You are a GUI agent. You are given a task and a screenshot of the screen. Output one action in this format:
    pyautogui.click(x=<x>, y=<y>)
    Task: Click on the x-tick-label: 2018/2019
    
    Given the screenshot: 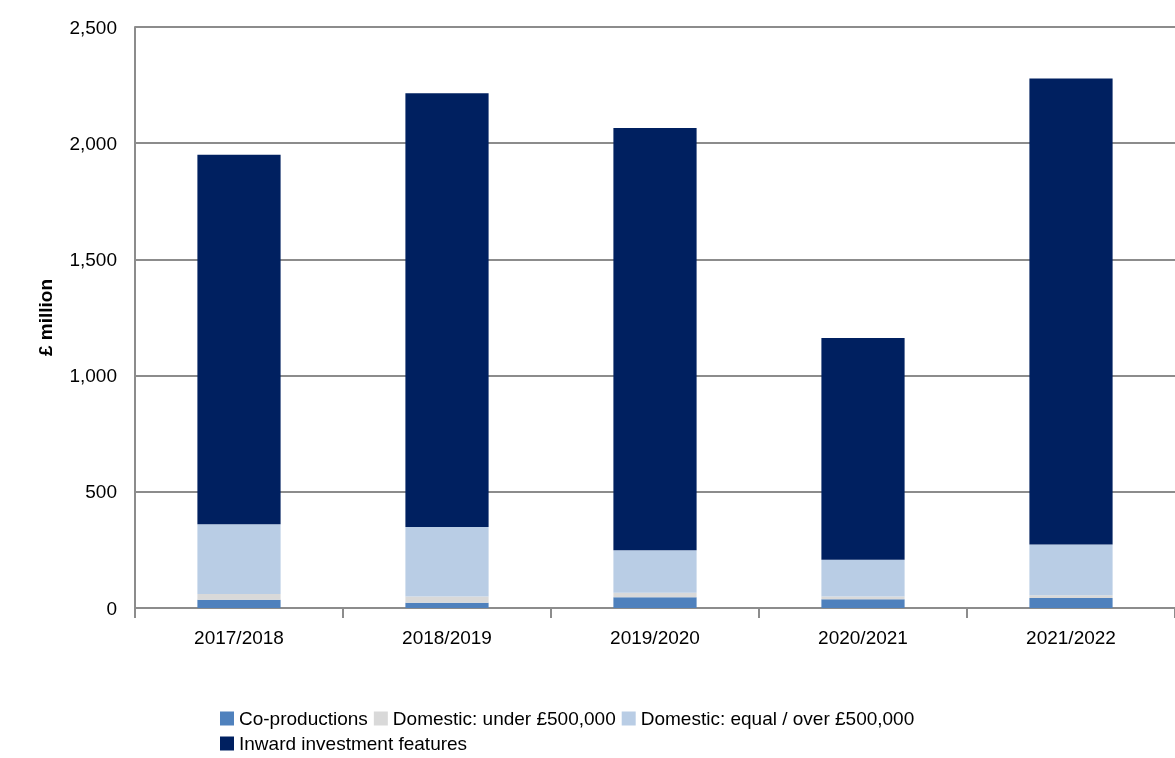 What is the action you would take?
    pyautogui.click(x=447, y=637)
    